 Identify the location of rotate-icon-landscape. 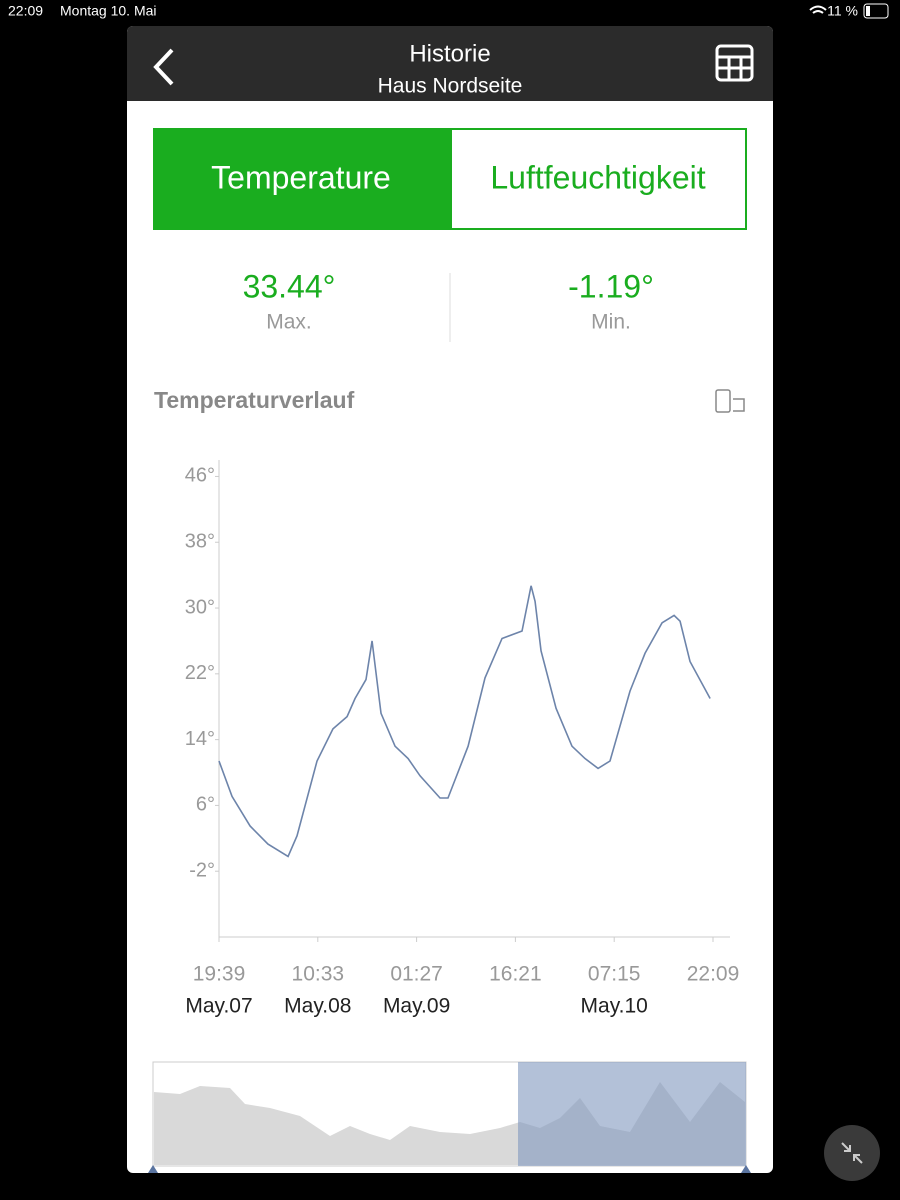
(739, 405).